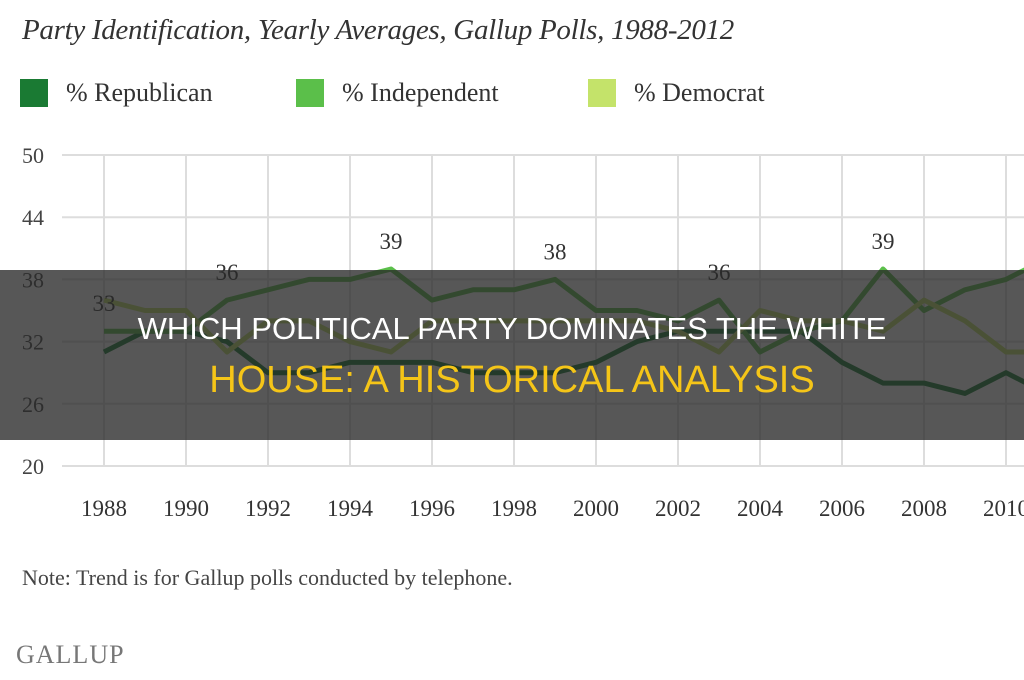  I want to click on legend-swatch-republican, so click(34, 93).